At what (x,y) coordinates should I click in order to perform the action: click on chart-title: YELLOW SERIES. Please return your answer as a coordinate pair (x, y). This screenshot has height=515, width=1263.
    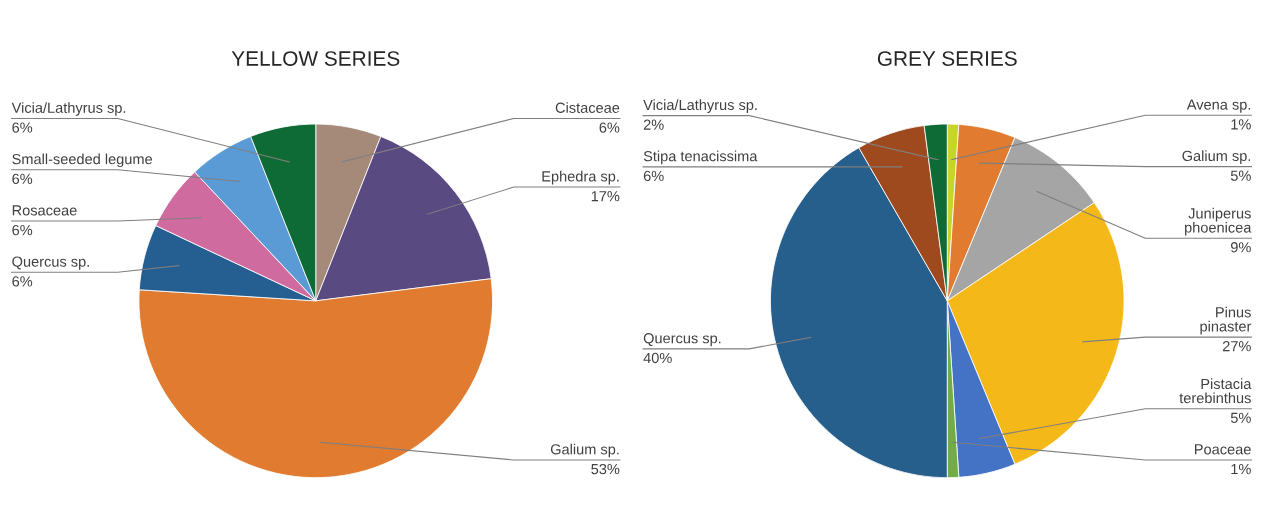
    Looking at the image, I should click on (315, 58).